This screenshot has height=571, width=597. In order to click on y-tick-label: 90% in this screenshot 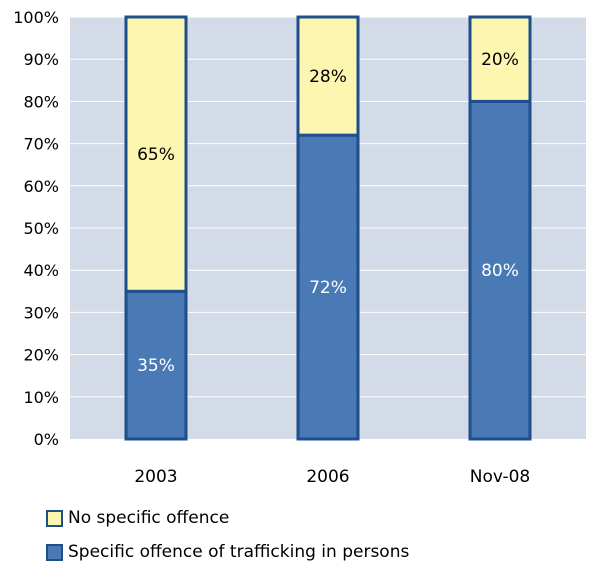, I will do `click(41, 59)`.